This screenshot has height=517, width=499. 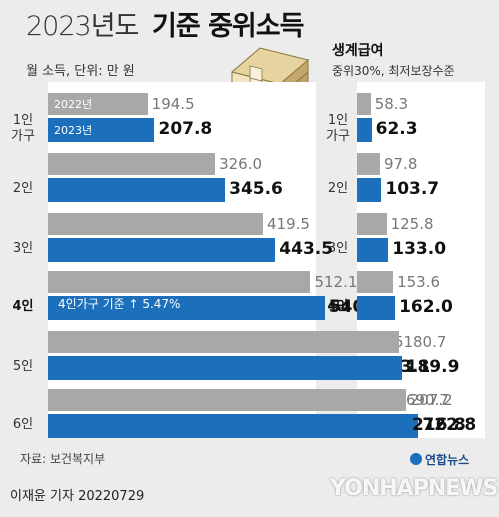 What do you see at coordinates (228, 26) in the screenshot?
I see `chart-title: 기준 중위소득` at bounding box center [228, 26].